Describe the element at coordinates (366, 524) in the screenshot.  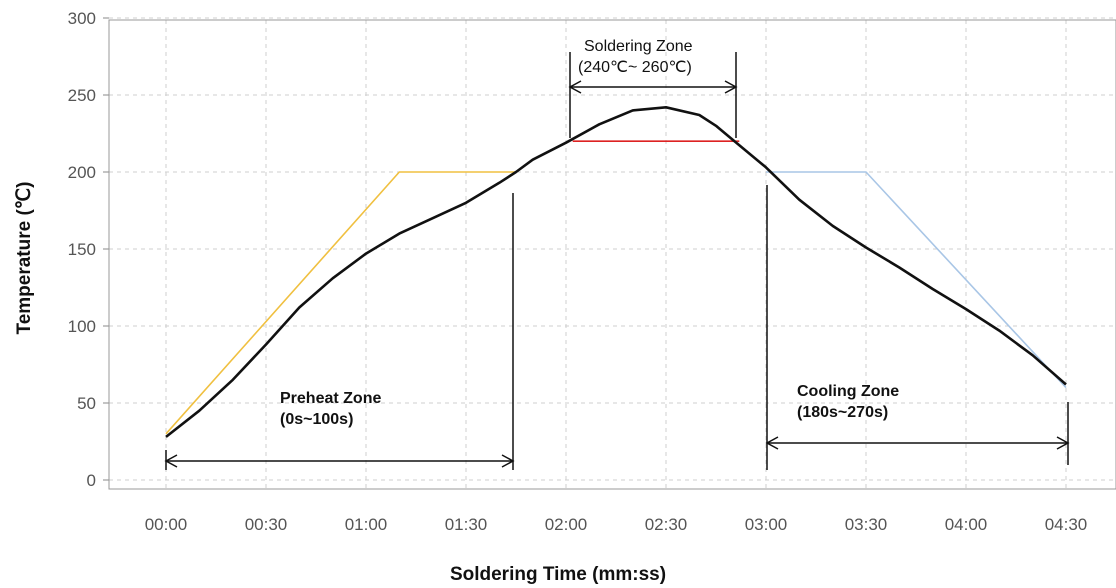
I see `x-tick-label: 01:00` at that location.